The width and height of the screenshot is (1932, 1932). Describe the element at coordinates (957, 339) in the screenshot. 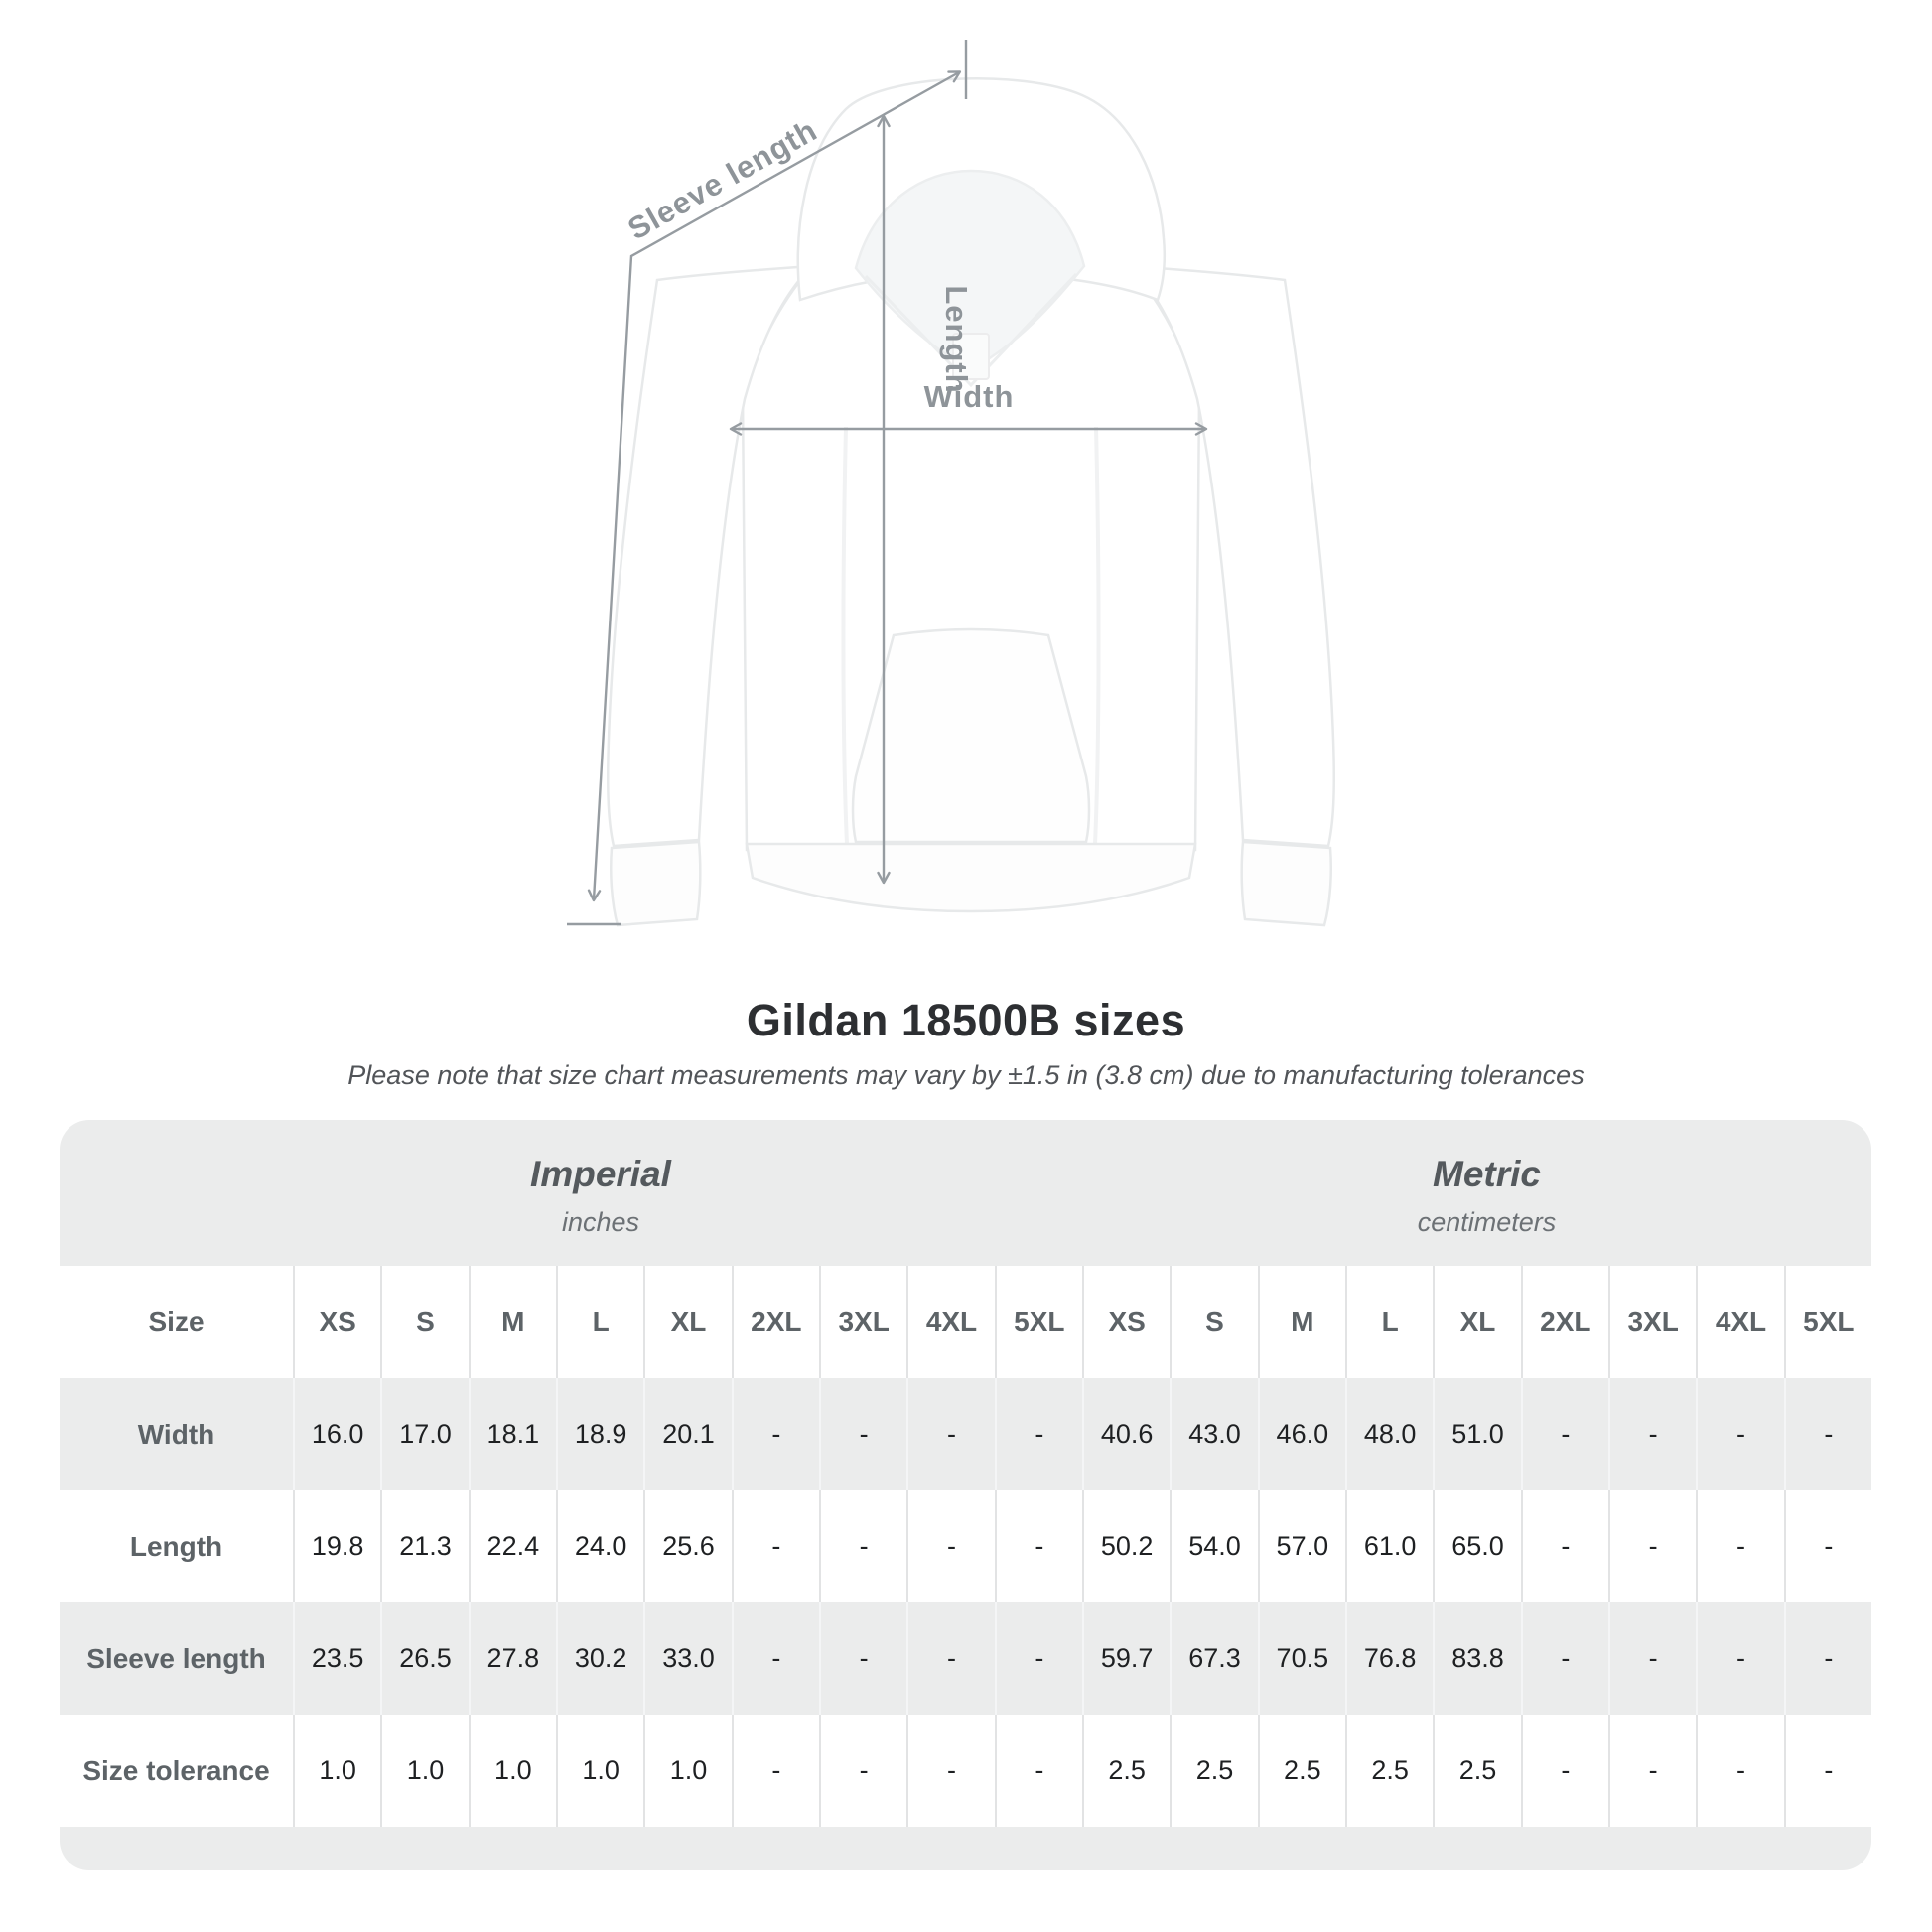

I see `length-label: Length` at that location.